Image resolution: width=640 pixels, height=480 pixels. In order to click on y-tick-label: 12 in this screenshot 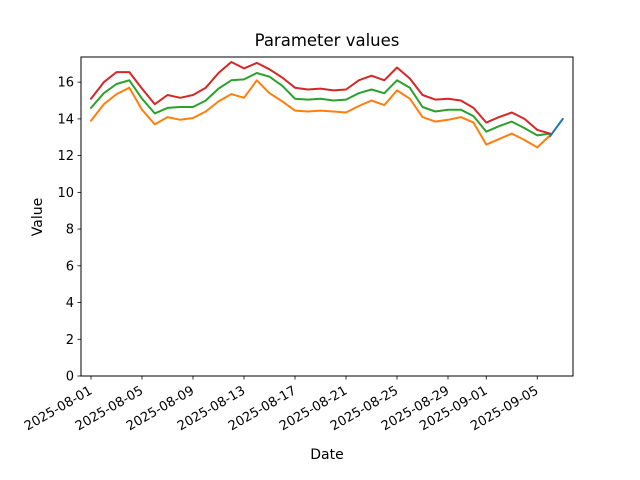, I will do `click(65, 156)`.